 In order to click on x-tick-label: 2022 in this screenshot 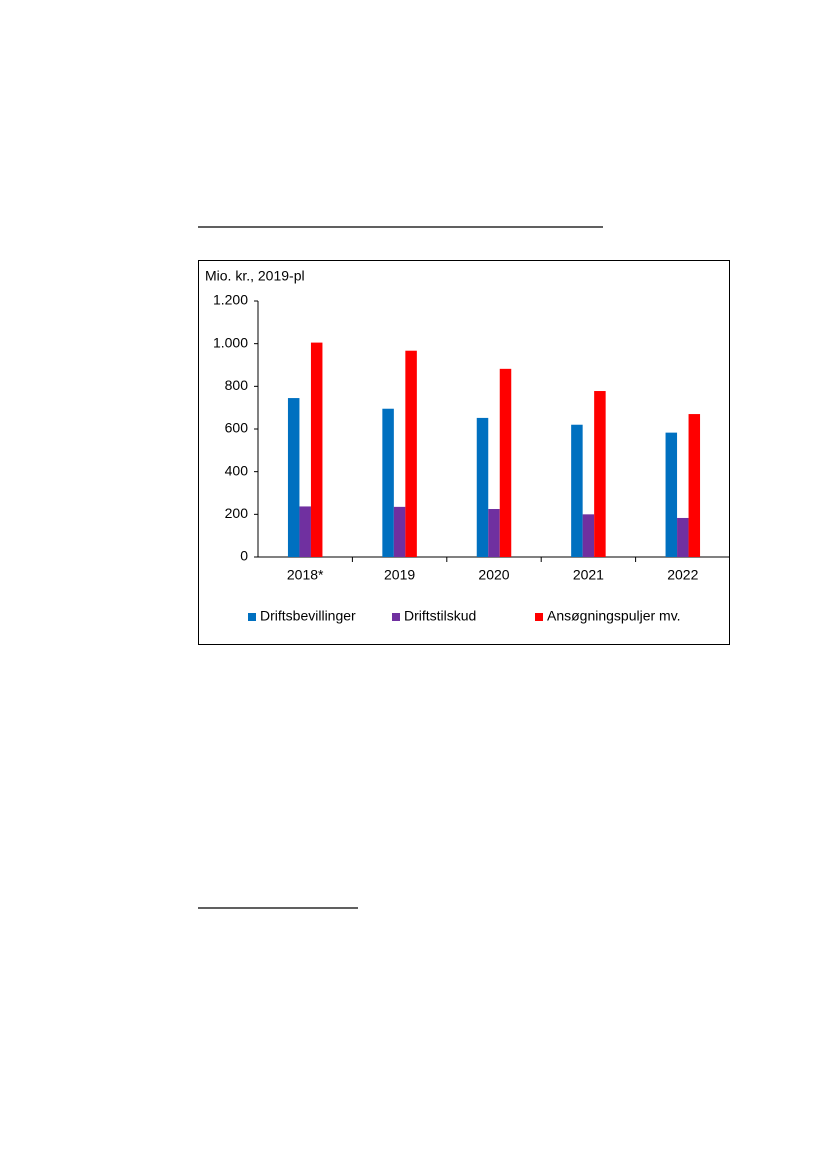, I will do `click(682, 575)`.